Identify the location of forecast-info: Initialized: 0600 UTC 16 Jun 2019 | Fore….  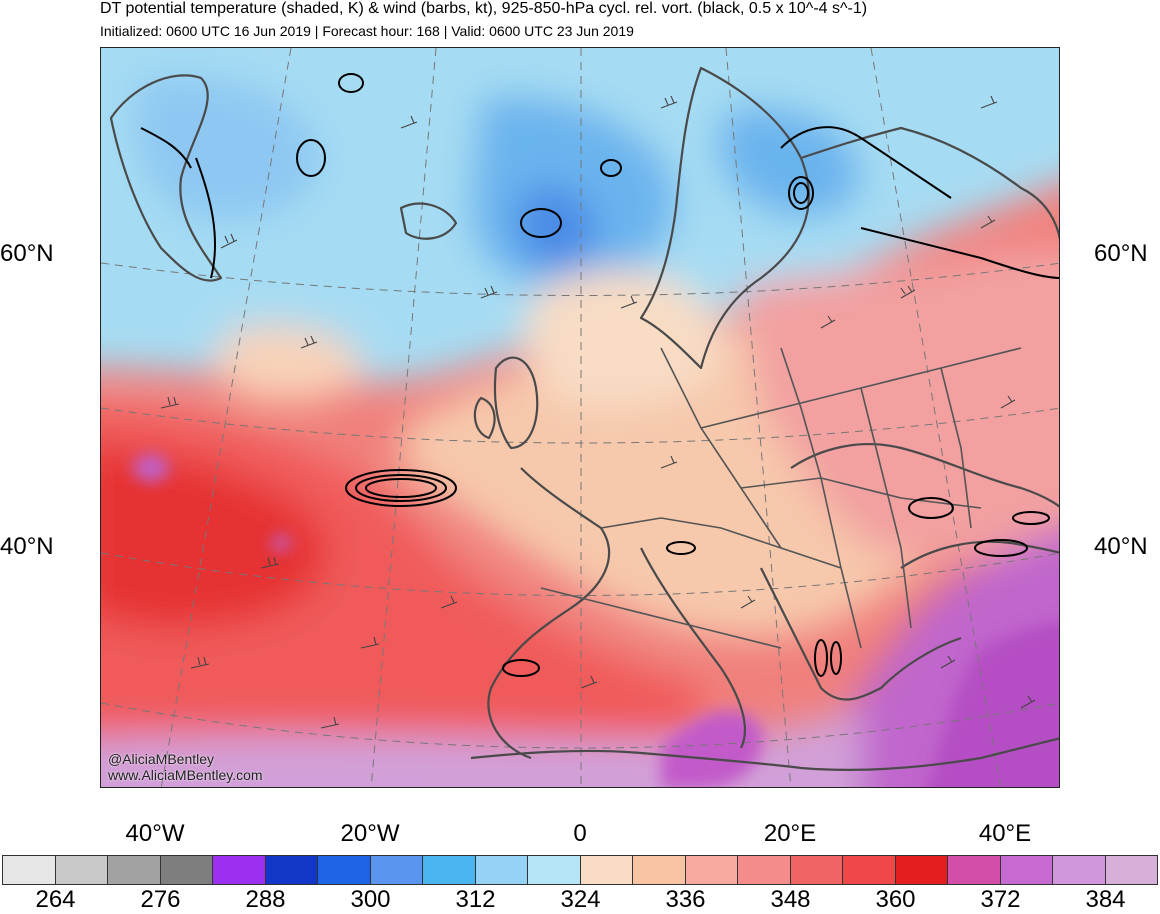
(367, 31).